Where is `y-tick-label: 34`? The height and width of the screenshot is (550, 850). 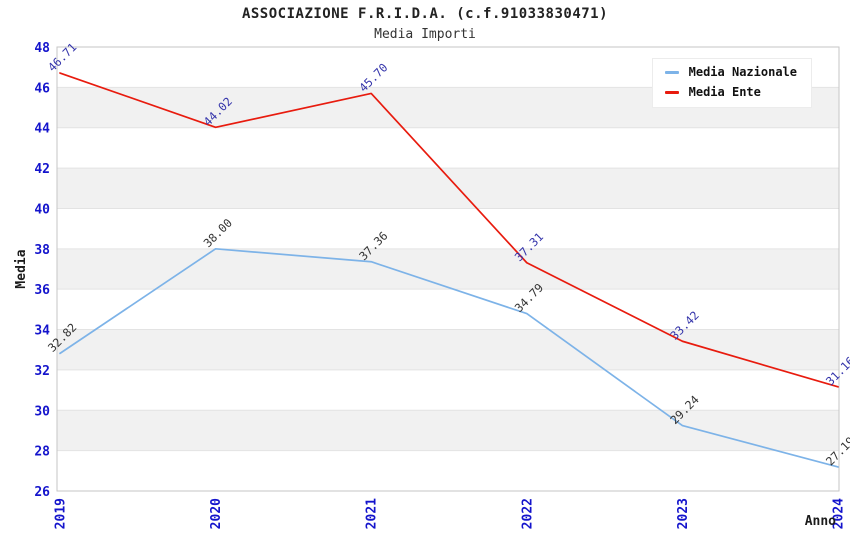
y-tick-label: 34 is located at coordinates (42, 331).